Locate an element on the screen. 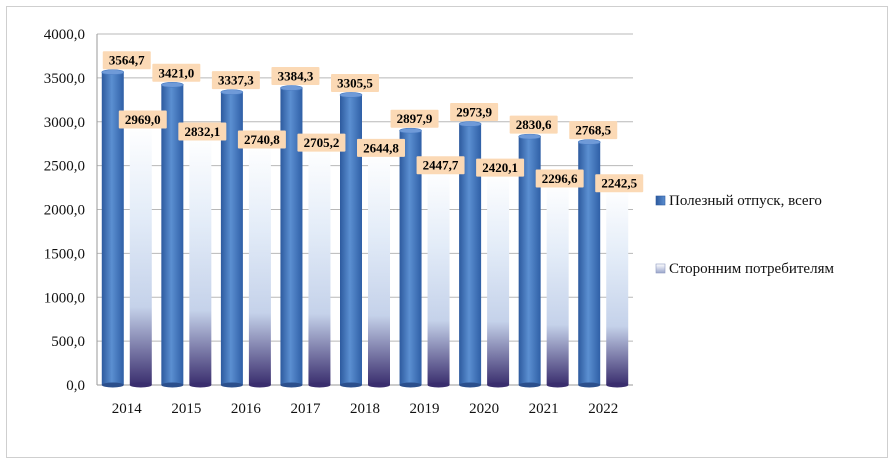  svg-text: 3564,7 is located at coordinates (127, 60).